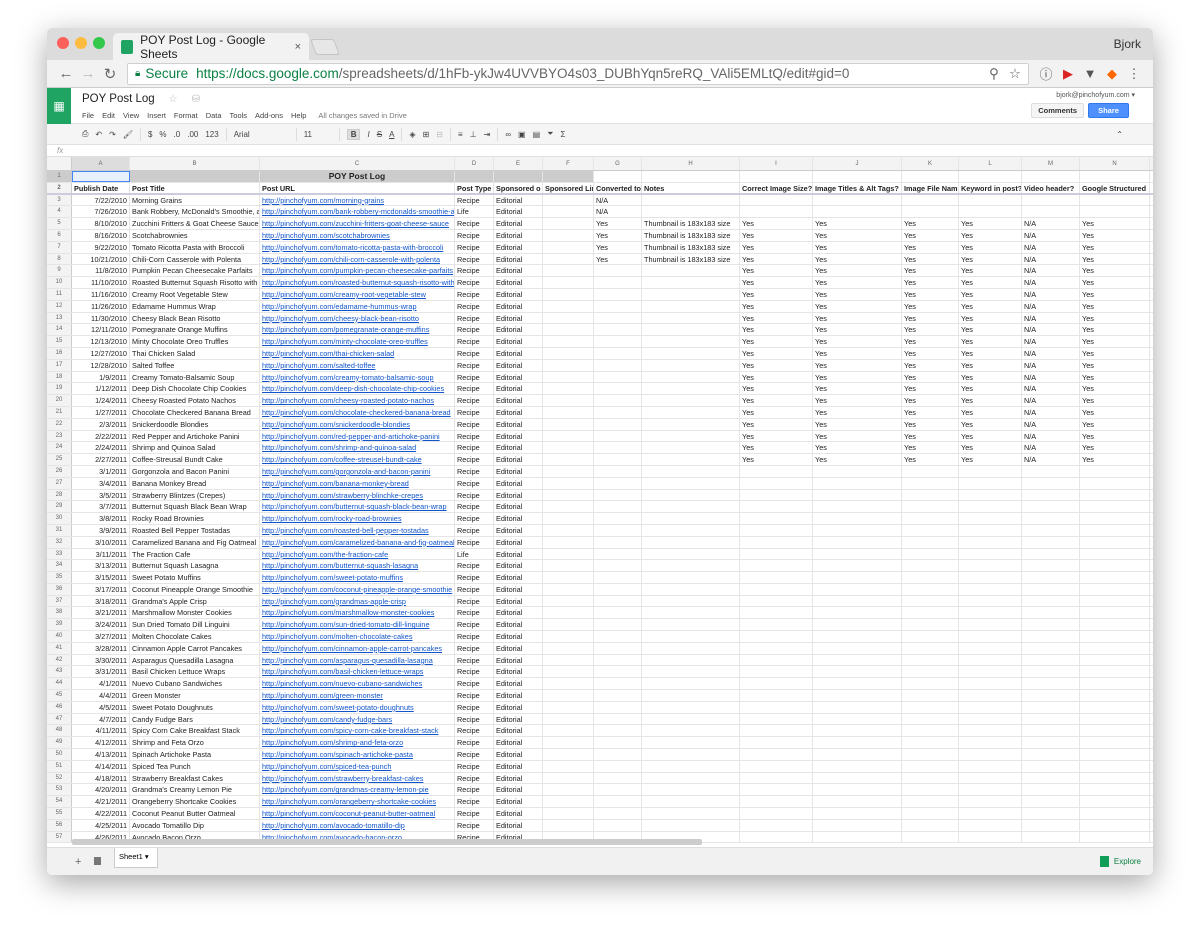 This screenshot has height=942, width=1200. What do you see at coordinates (1115, 163) in the screenshot?
I see `column-header-n: N` at bounding box center [1115, 163].